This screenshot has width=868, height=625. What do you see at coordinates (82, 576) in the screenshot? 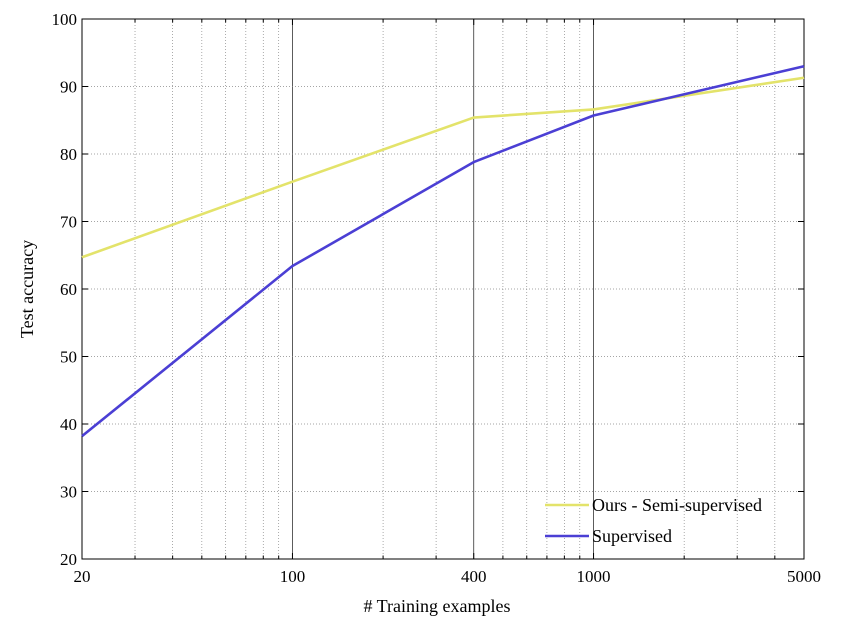
I see `x-tick-label: 20` at bounding box center [82, 576].